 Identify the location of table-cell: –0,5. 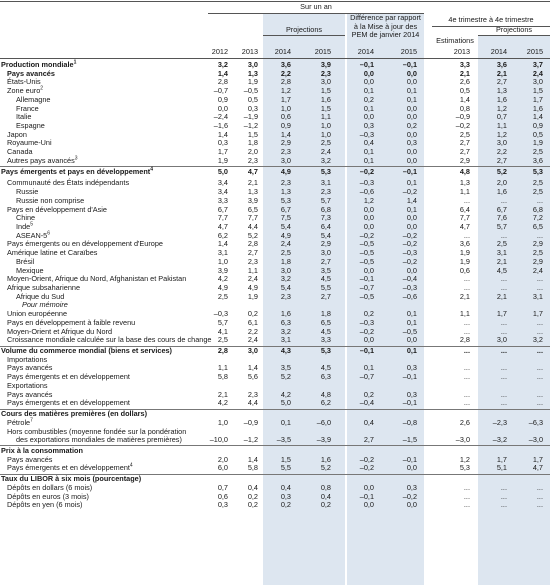
(366, 253).